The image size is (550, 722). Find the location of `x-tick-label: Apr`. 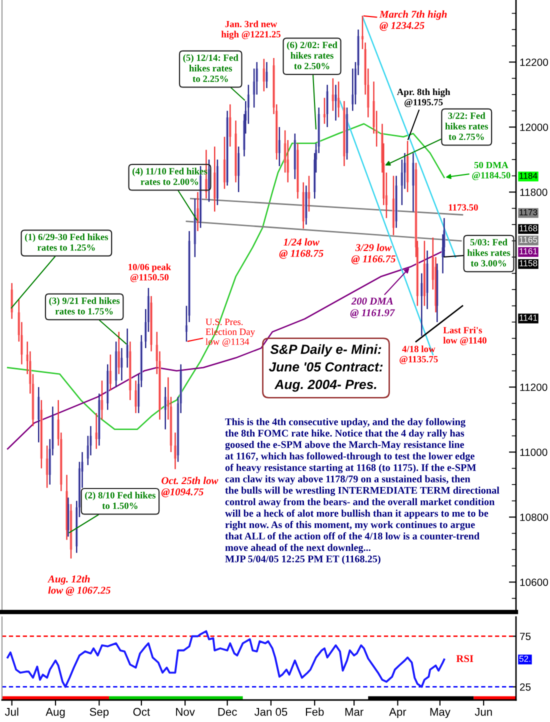

x-tick-label: Apr is located at coordinates (397, 713).